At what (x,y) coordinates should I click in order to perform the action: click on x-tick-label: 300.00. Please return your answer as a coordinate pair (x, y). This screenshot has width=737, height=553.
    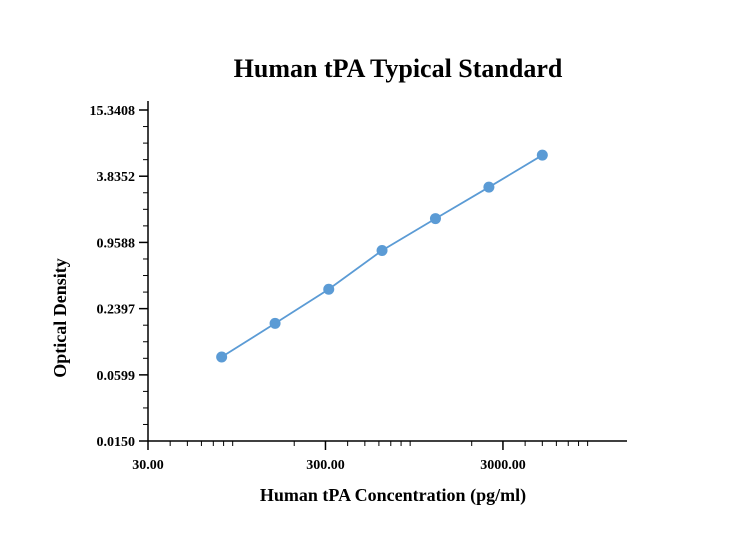
    Looking at the image, I should click on (325, 465).